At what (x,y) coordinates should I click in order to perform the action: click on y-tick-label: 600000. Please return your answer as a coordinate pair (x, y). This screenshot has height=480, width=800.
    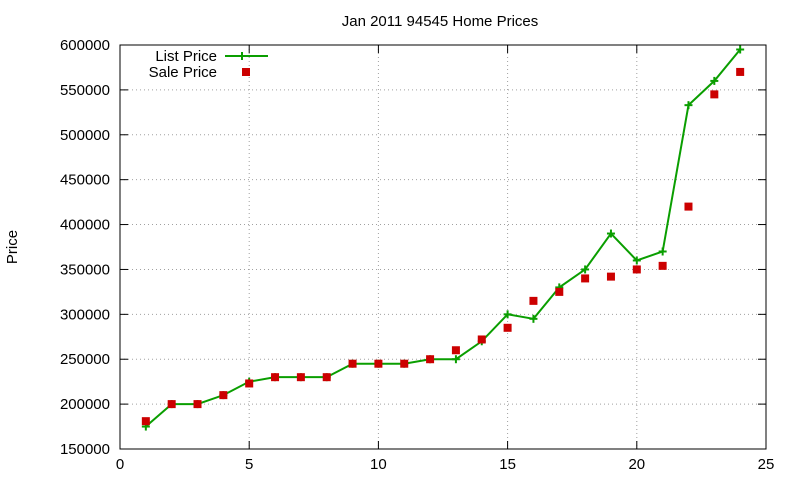
    Looking at the image, I should click on (85, 45).